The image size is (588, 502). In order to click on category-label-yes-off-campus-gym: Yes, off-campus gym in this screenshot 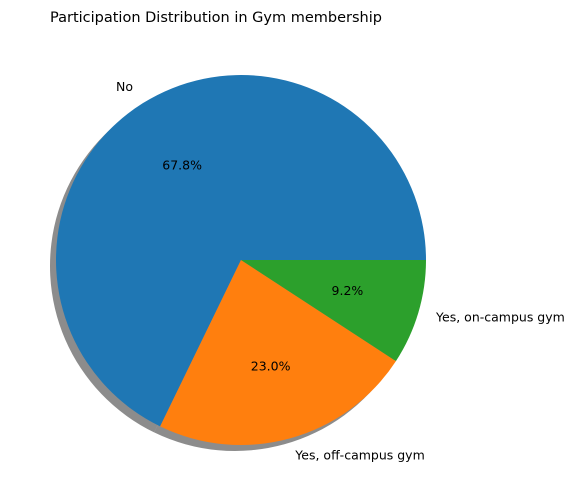, I will do `click(359, 455)`.